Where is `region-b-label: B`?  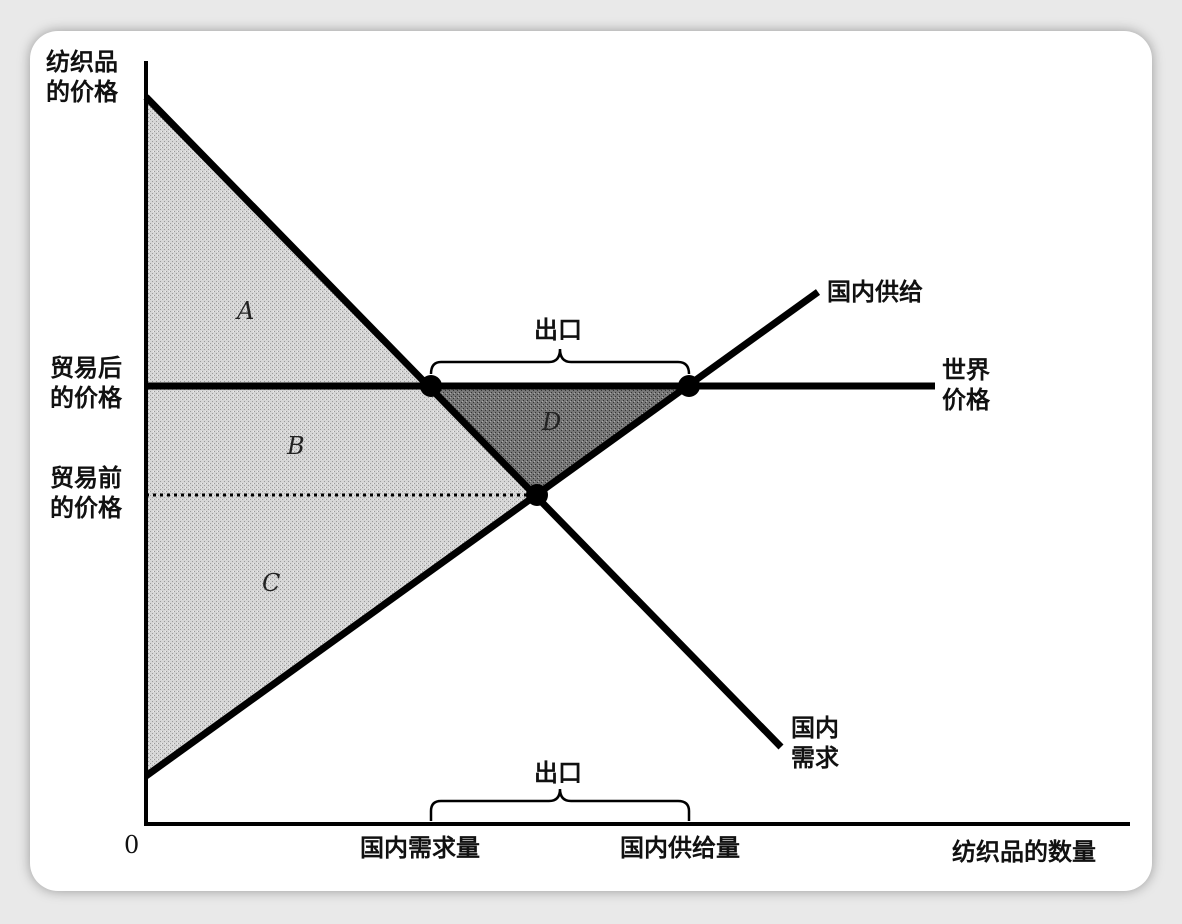
region-b-label: B is located at coordinates (296, 446).